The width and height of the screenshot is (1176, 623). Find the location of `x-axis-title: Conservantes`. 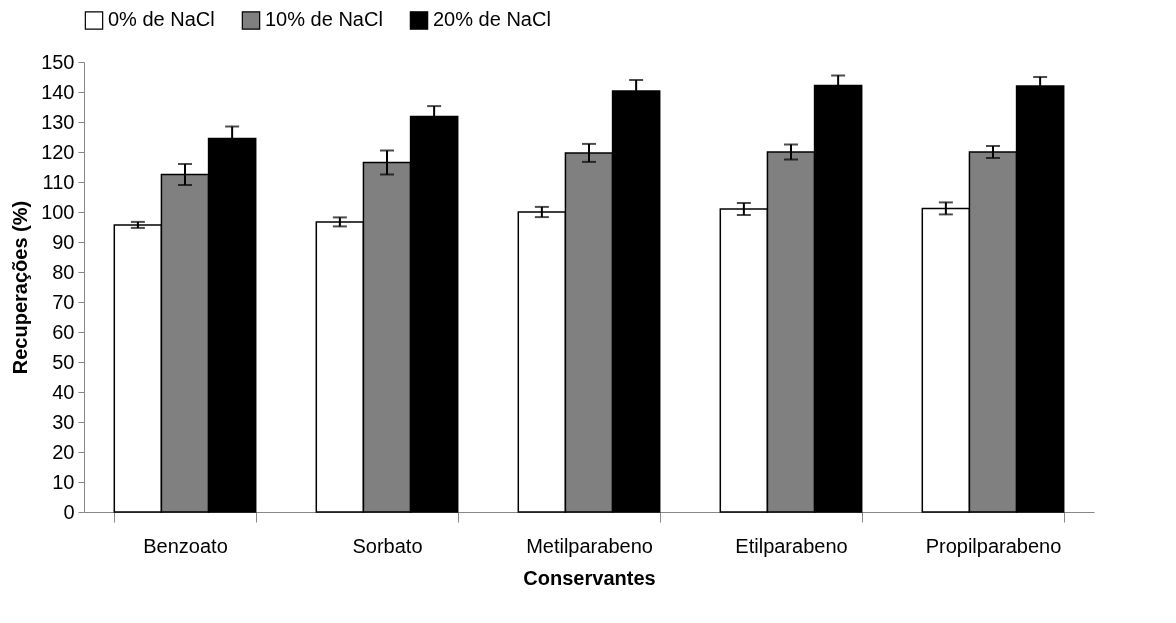

x-axis-title: Conservantes is located at coordinates (589, 577).